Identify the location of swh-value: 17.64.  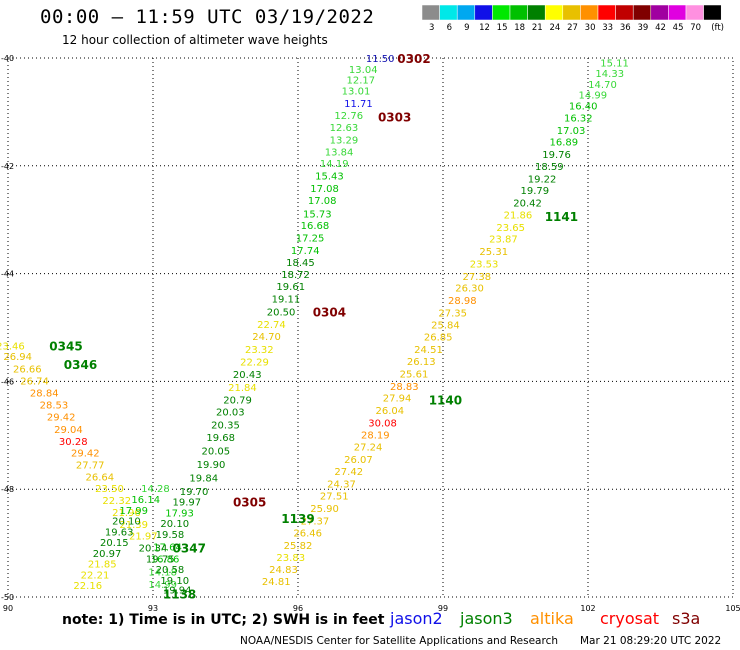
(167, 547).